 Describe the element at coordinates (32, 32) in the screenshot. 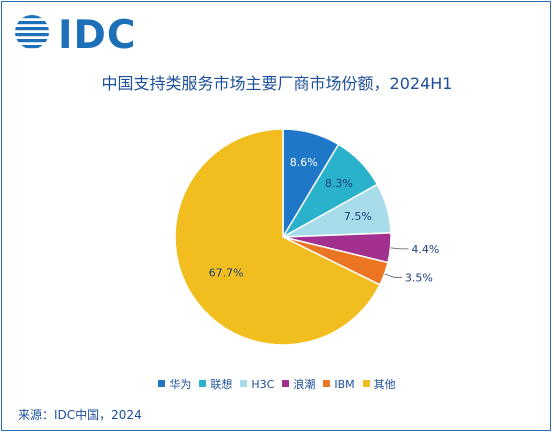

I see `globe-icon` at that location.